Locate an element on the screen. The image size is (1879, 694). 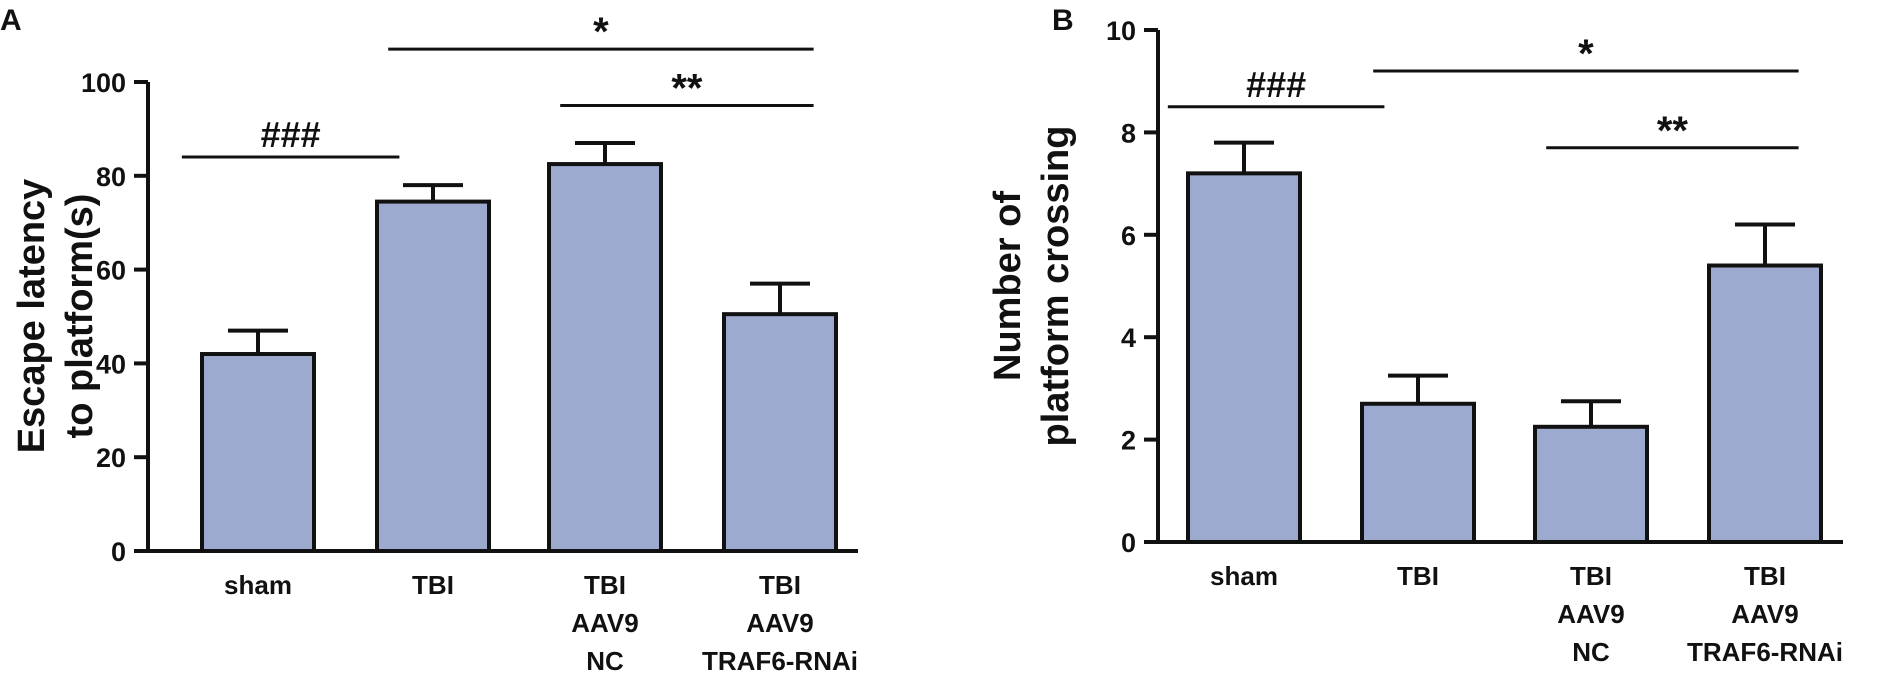
y-tick-label: 2 is located at coordinates (1128, 441).